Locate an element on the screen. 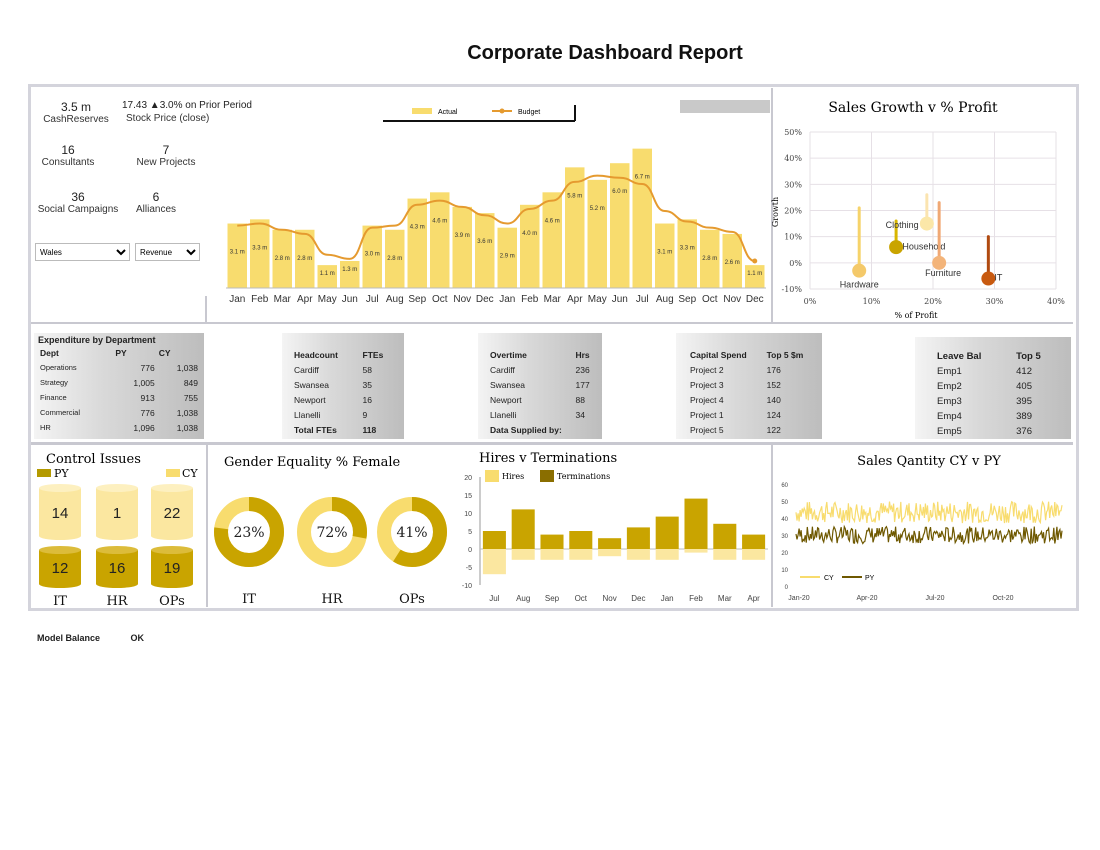 Image resolution: width=1100 pixels, height=850 pixels. x-tick-label: Oct is located at coordinates (440, 299).